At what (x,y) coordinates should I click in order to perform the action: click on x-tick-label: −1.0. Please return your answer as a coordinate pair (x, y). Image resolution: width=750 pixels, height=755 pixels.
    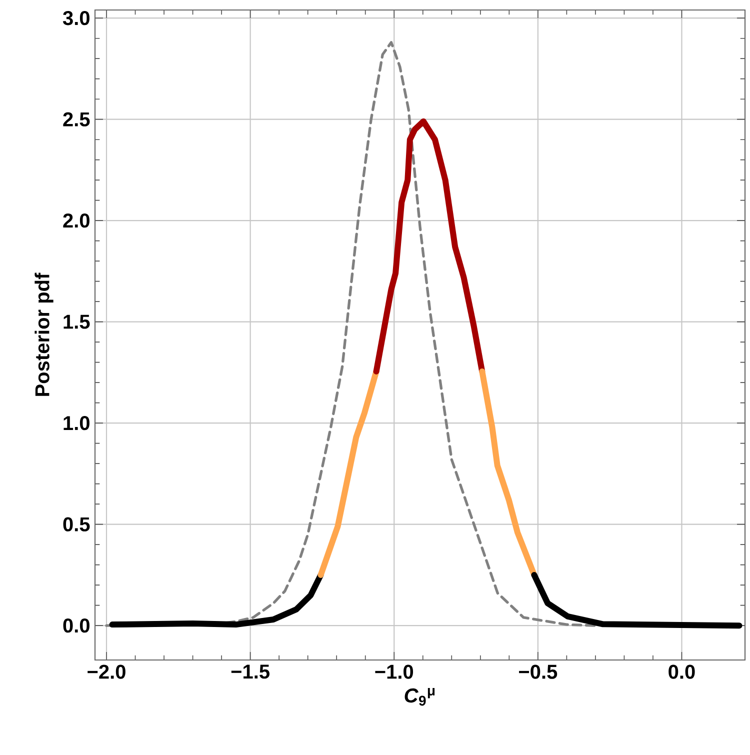
    Looking at the image, I should click on (394, 671).